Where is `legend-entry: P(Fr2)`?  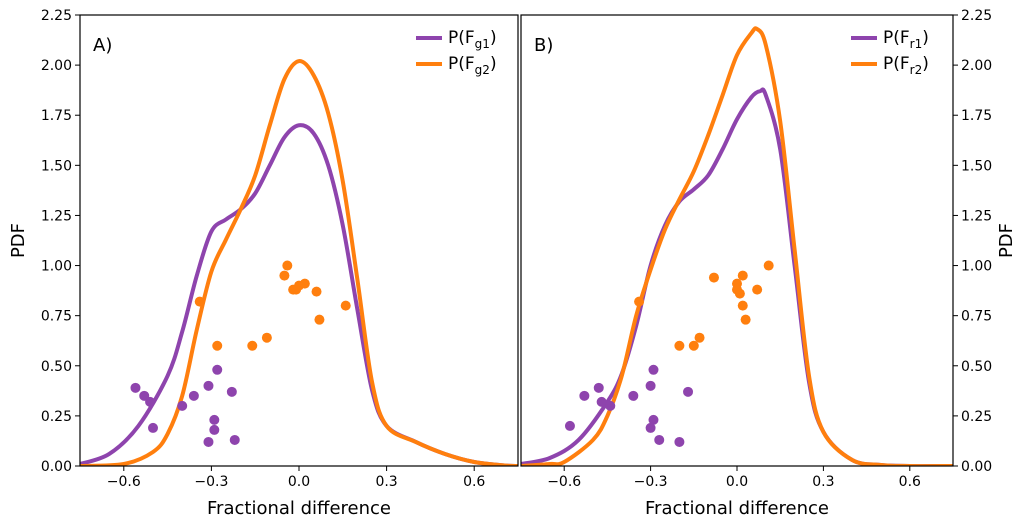 legend-entry: P(Fr2) is located at coordinates (906, 65).